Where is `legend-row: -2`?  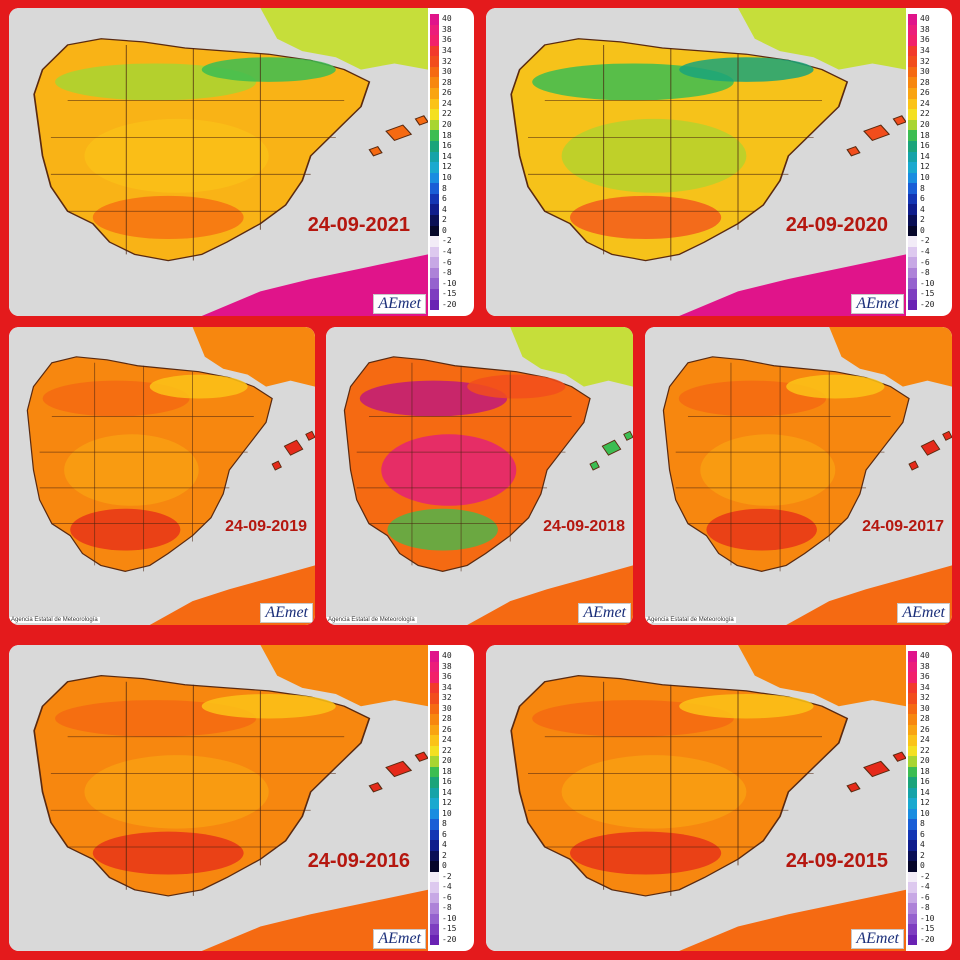 legend-row: -2 is located at coordinates (928, 876).